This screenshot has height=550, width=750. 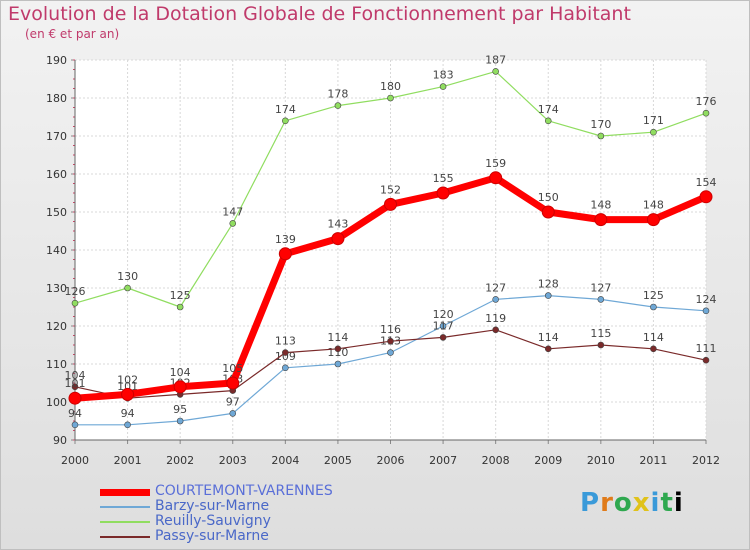 What do you see at coordinates (56, 364) in the screenshot?
I see `y-tick-label: 110` at bounding box center [56, 364].